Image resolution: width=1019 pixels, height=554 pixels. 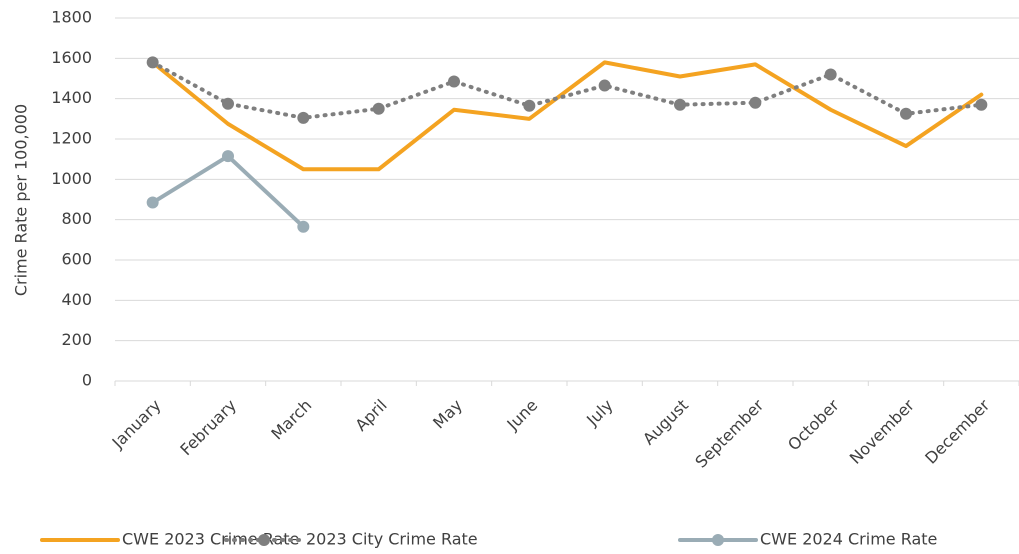 I want to click on y-tick-label: 400, so click(x=76, y=299).